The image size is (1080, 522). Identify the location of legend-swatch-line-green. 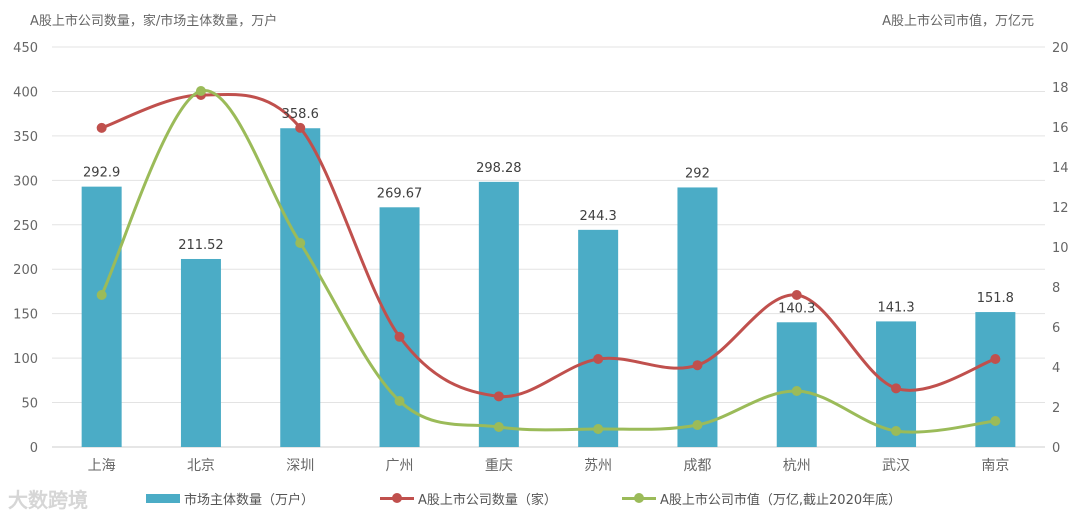
(639, 498).